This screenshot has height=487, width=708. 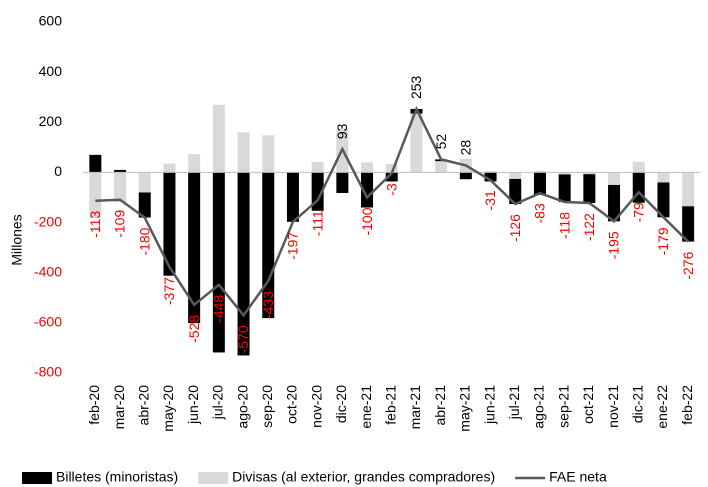 I want to click on x-tick-label: sep-20, so click(x=267, y=406).